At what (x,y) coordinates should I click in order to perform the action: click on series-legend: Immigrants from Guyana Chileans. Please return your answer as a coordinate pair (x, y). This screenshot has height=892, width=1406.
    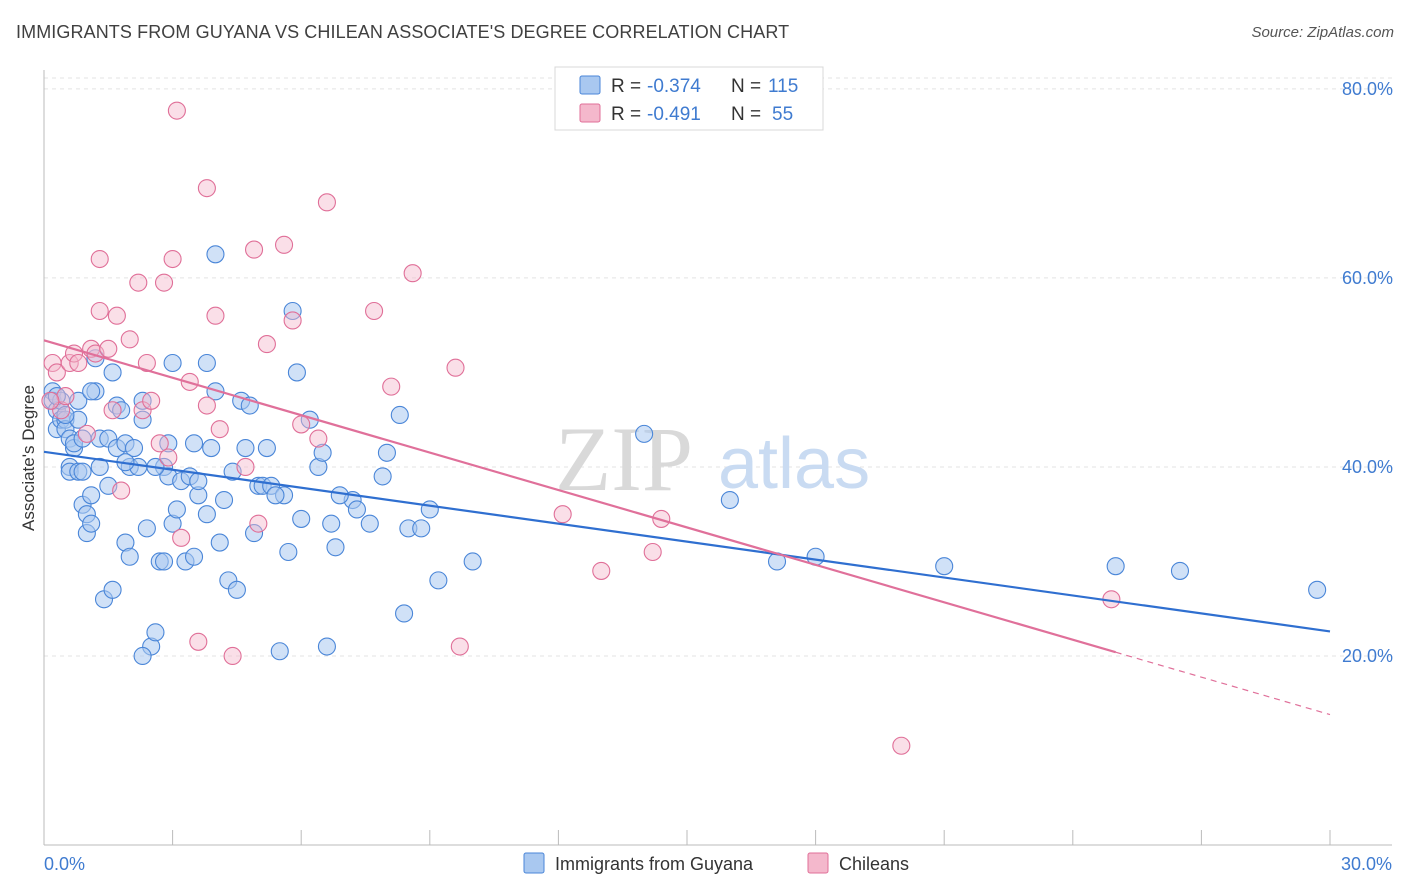
    Looking at the image, I should click on (716, 863).